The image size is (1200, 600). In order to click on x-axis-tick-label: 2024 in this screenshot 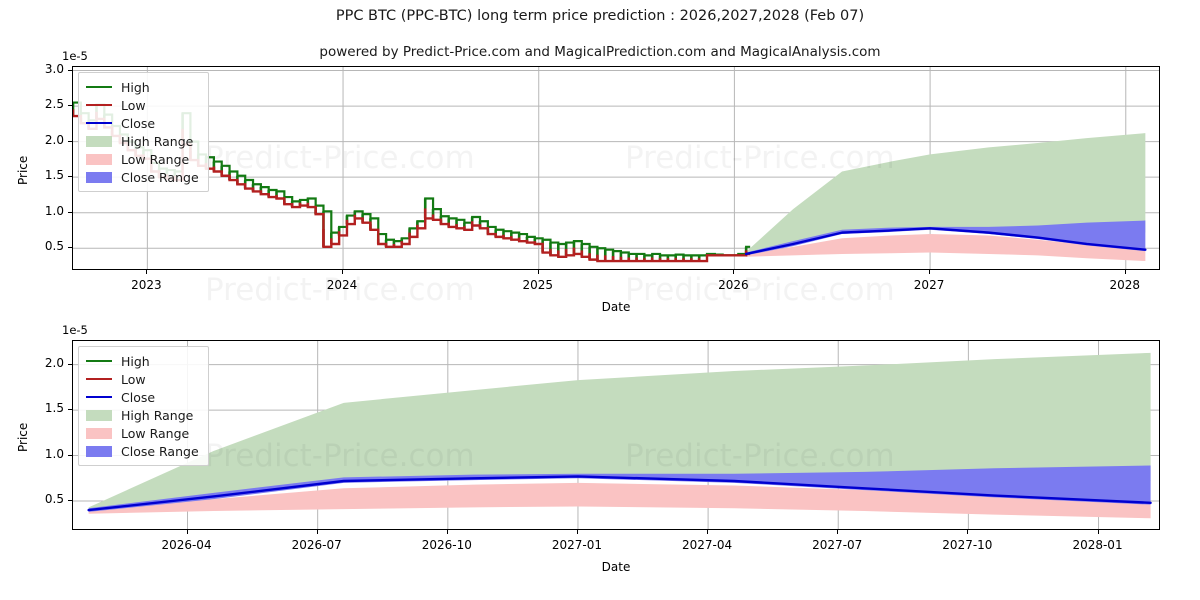, I will do `click(342, 285)`.